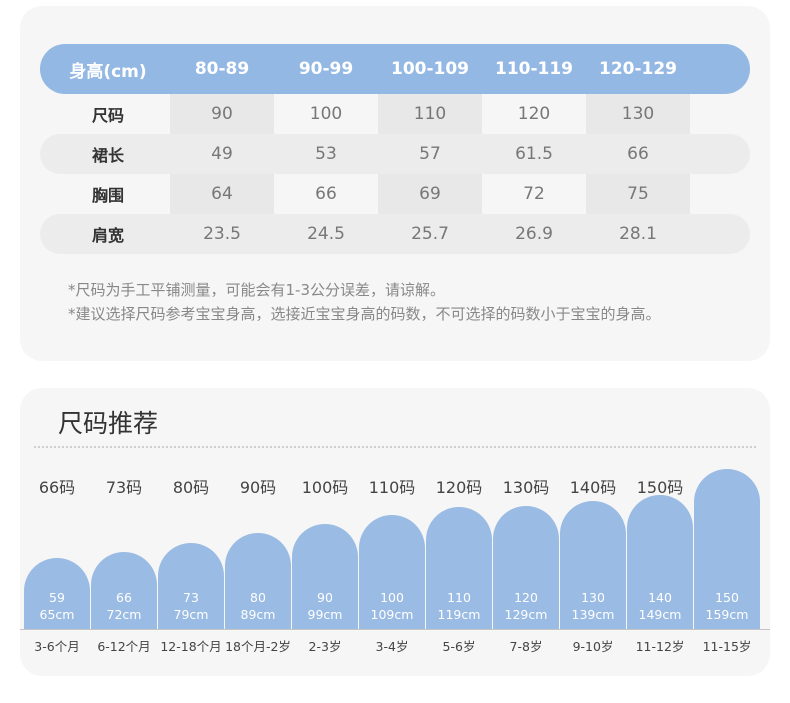 The width and height of the screenshot is (790, 703). What do you see at coordinates (430, 114) in the screenshot?
I see `table-cell: 110` at bounding box center [430, 114].